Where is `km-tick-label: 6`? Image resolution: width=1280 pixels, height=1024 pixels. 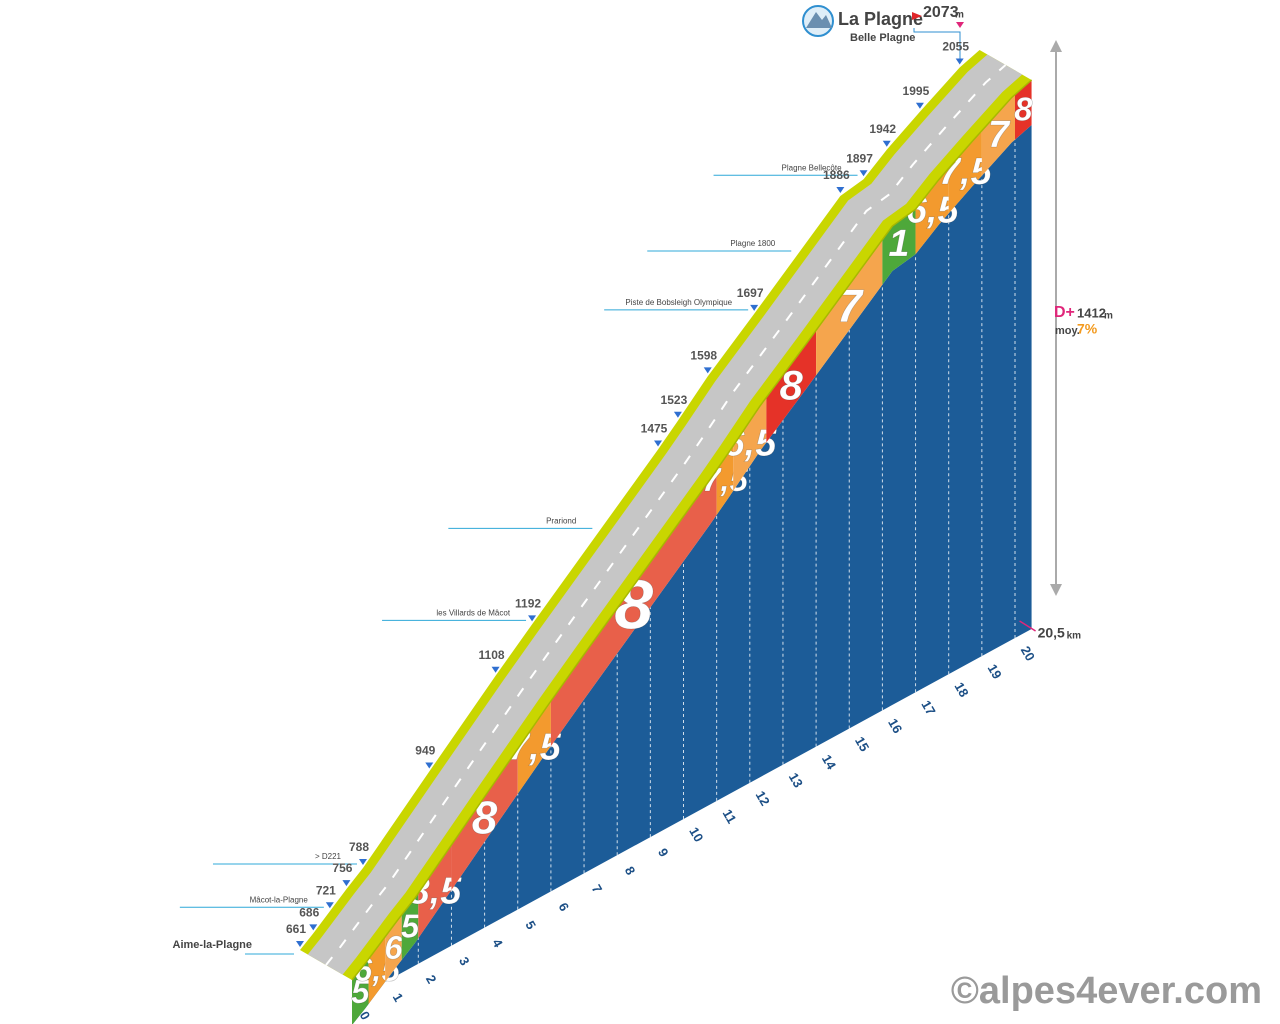 km-tick-label: 6 is located at coordinates (564, 907).